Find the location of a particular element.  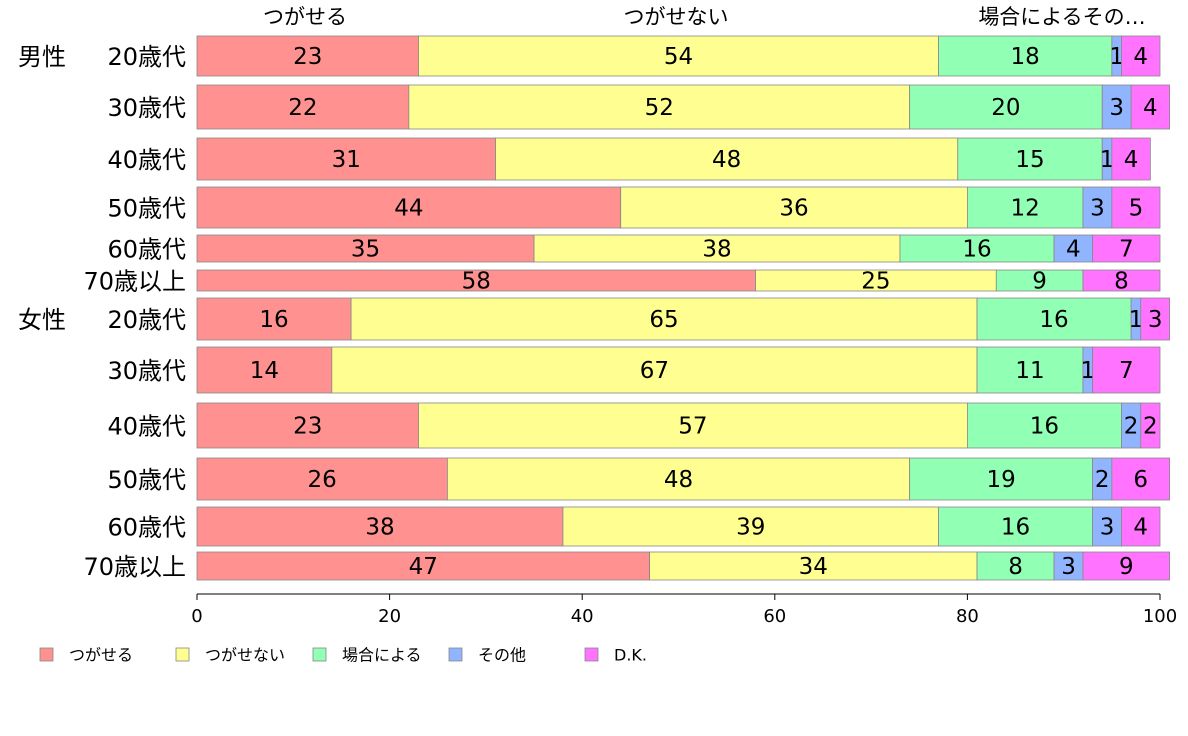

x-tick-label: 60 is located at coordinates (774, 616).